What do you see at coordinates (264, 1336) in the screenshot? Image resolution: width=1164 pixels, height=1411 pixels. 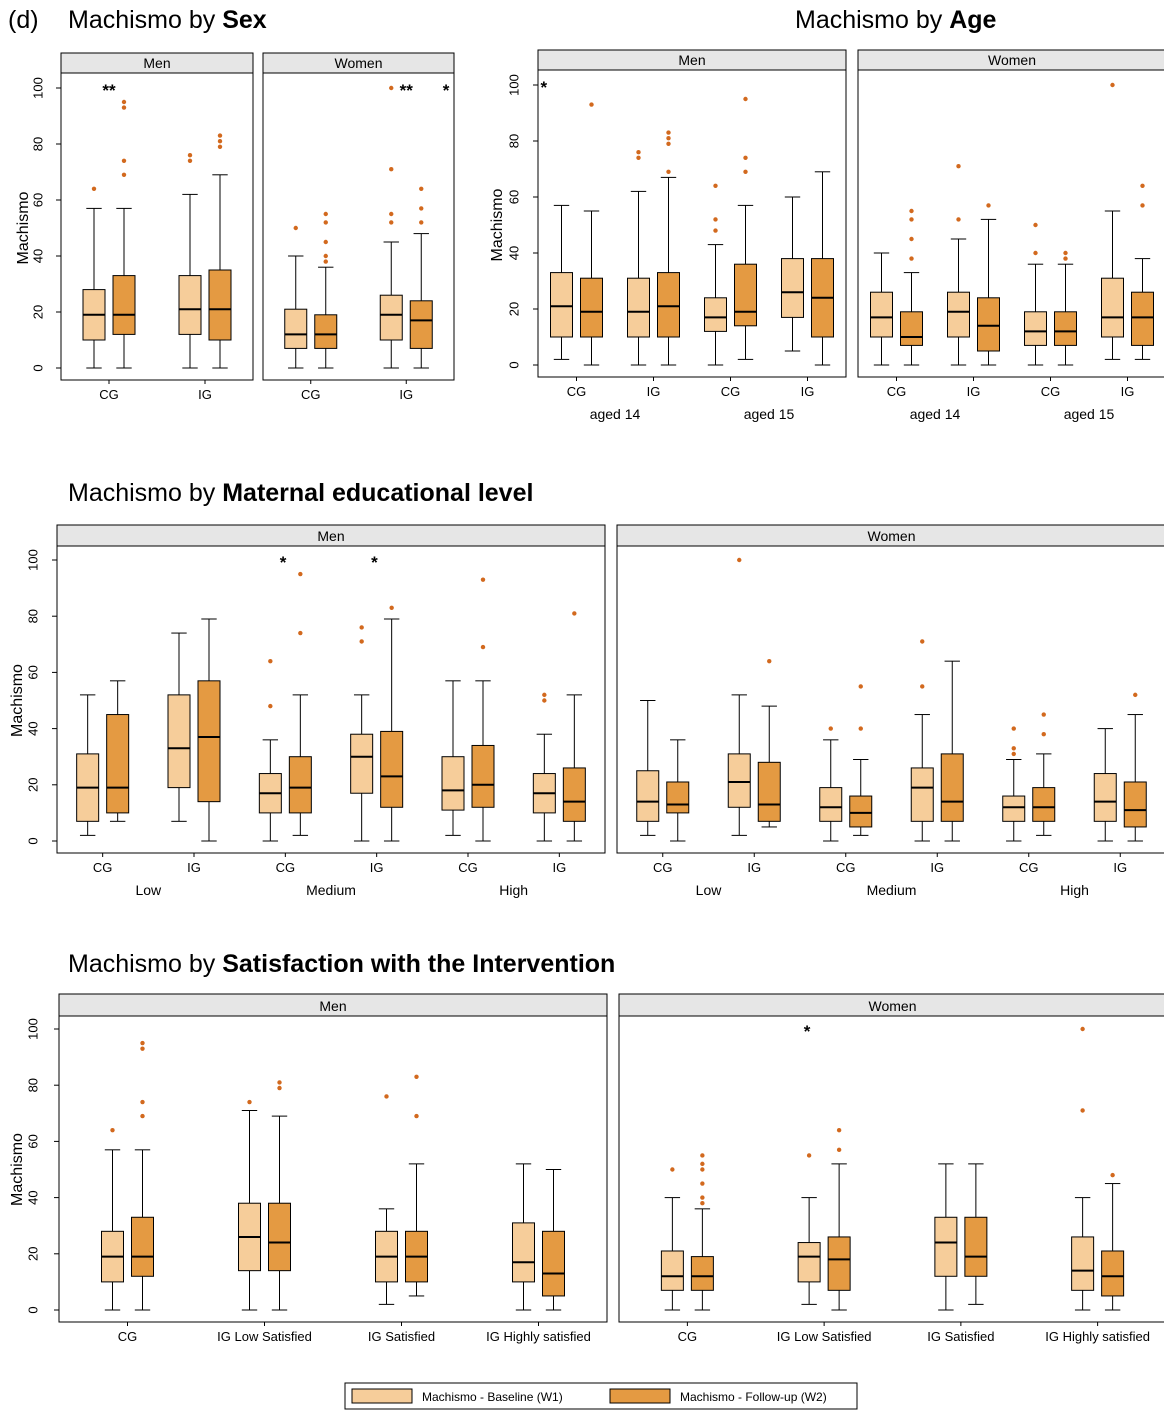 I see `x-tick-label: IG Low Satisfied` at bounding box center [264, 1336].